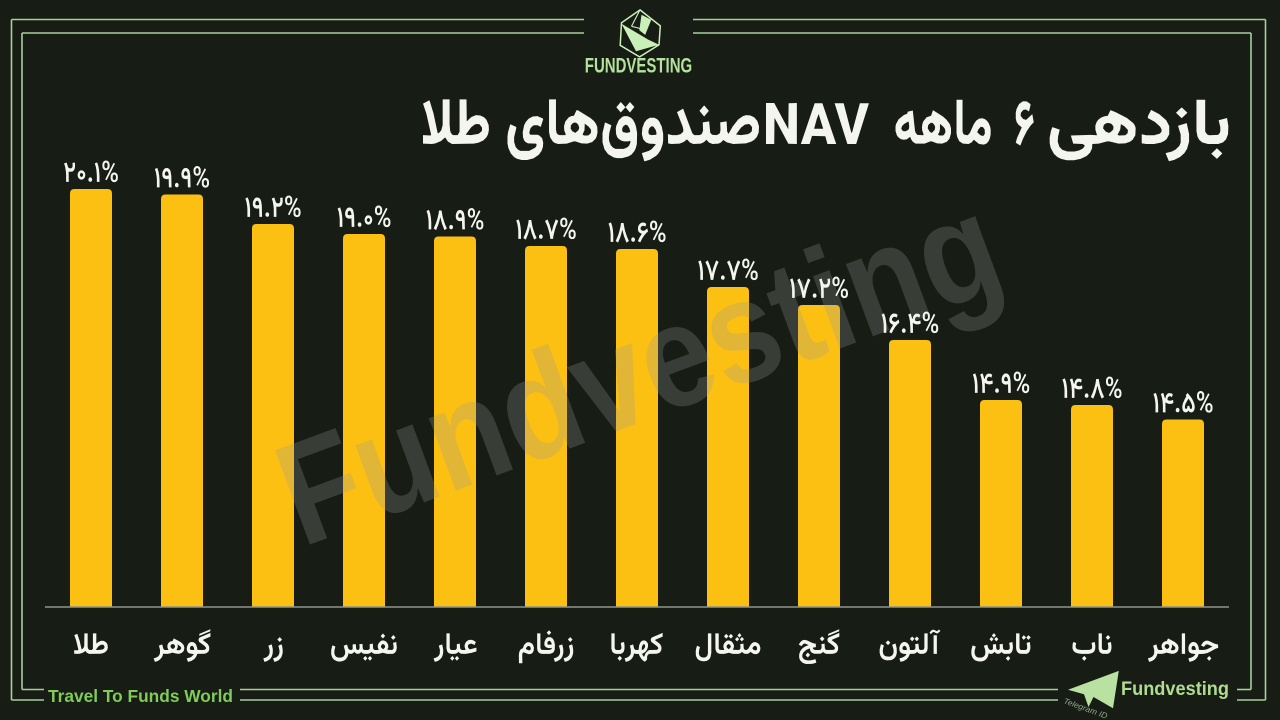 This screenshot has height=720, width=1280. What do you see at coordinates (1175, 689) in the screenshot?
I see `svg-text: Fundvesting` at bounding box center [1175, 689].